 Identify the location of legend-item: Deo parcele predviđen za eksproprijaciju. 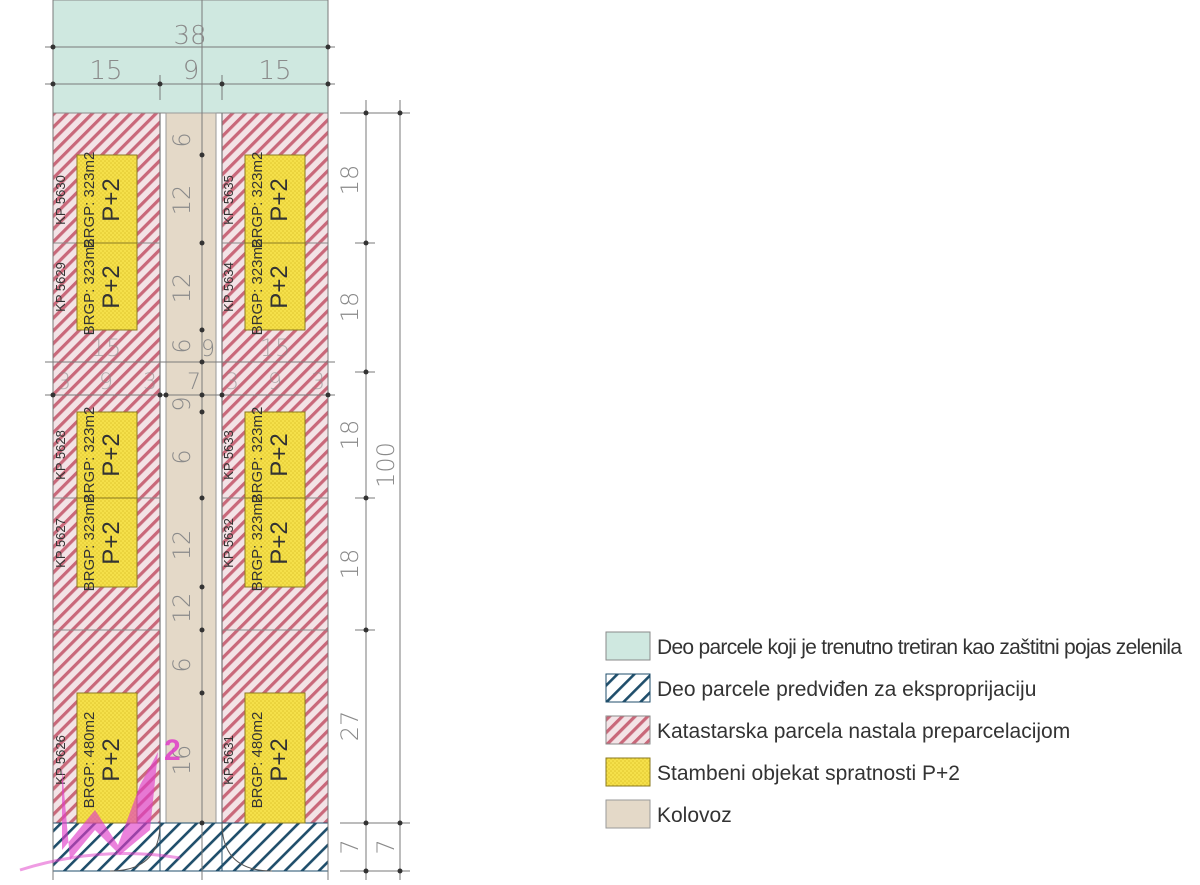
(820, 688).